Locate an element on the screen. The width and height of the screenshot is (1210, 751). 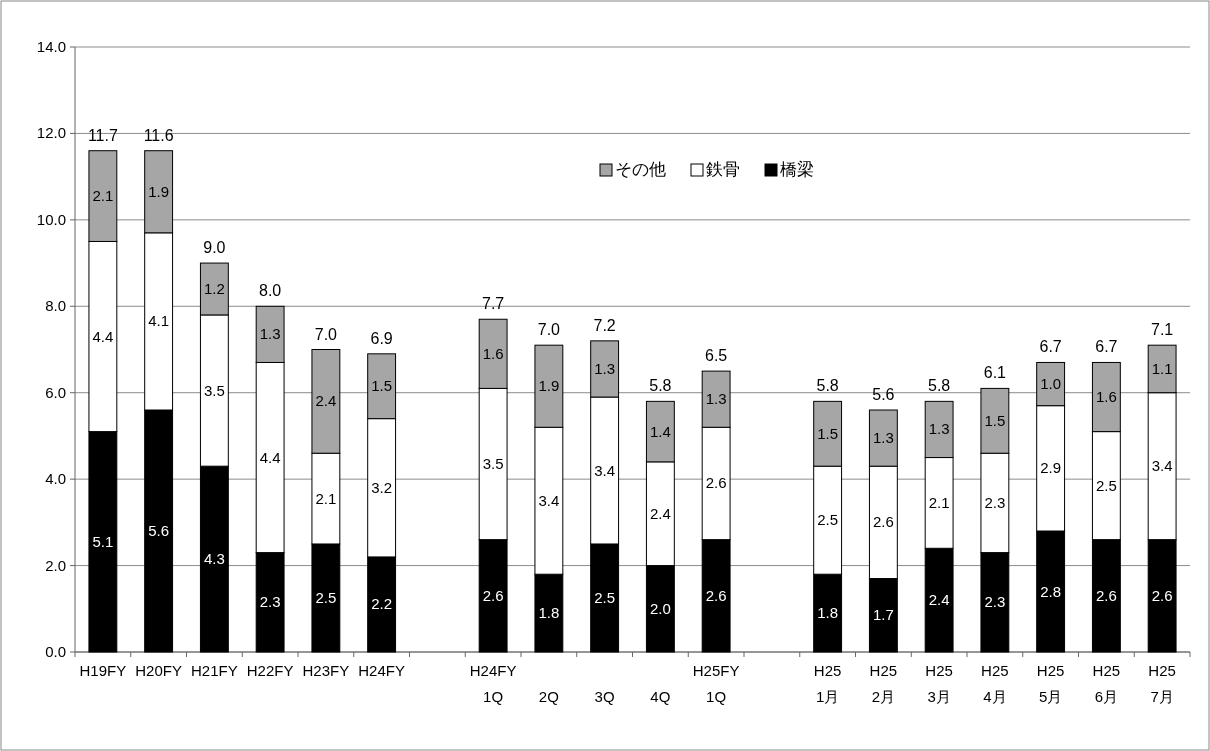
x-tick-label: H25 7月 is located at coordinates (1162, 683).